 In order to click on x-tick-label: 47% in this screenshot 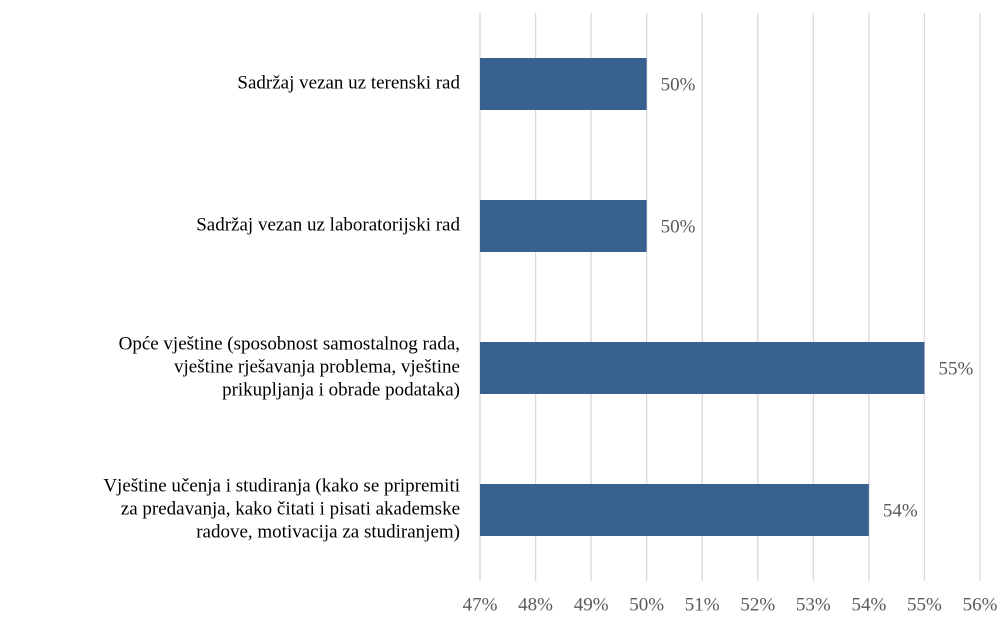, I will do `click(480, 604)`.